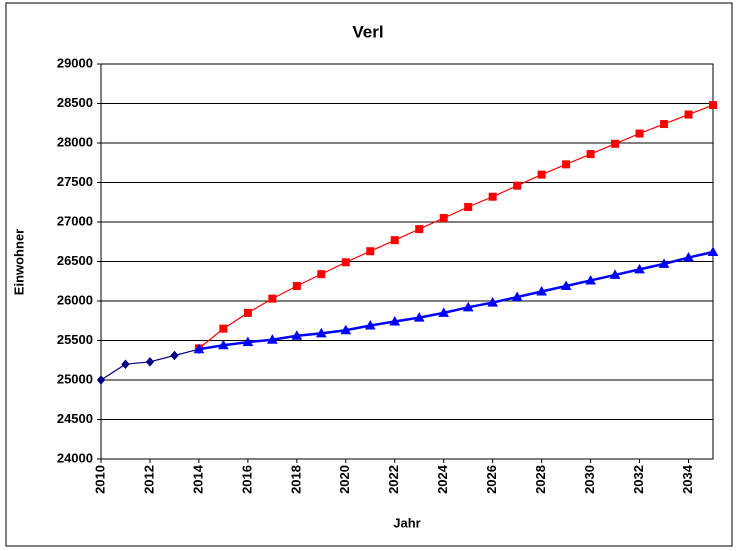 The image size is (737, 551). I want to click on y-tick-label: 26000, so click(75, 299).